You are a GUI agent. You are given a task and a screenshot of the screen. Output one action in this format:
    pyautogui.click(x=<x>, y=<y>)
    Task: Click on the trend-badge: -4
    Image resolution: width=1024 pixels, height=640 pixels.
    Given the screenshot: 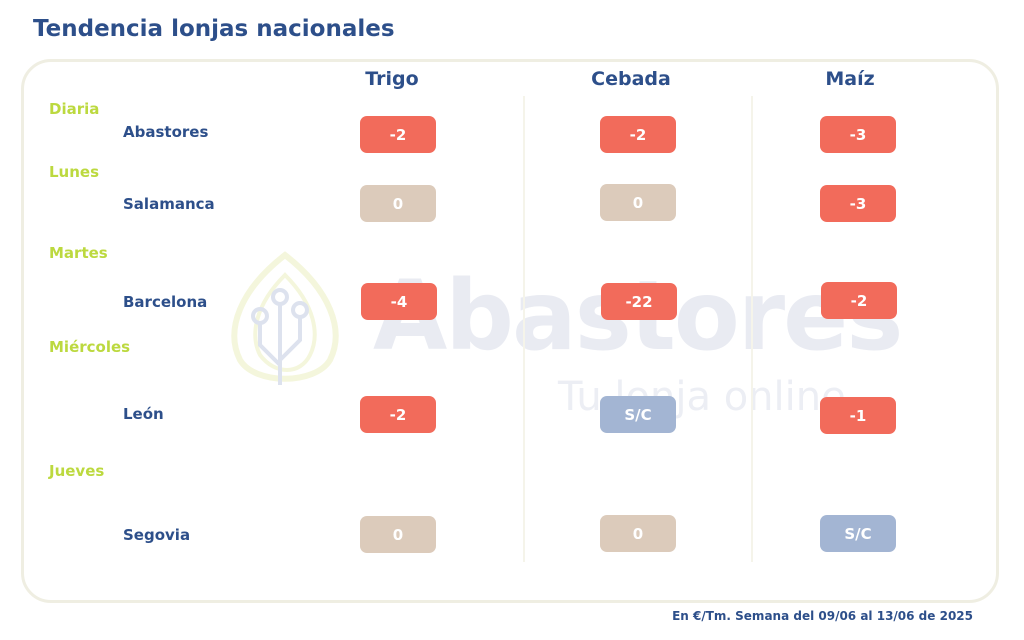 What is the action you would take?
    pyautogui.click(x=399, y=301)
    